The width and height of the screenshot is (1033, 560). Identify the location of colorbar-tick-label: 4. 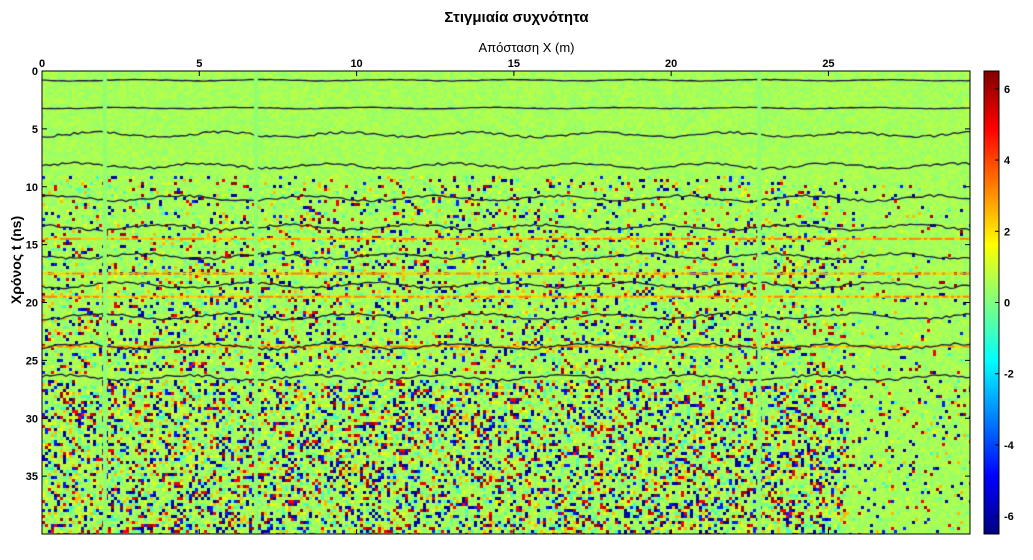
(1007, 161).